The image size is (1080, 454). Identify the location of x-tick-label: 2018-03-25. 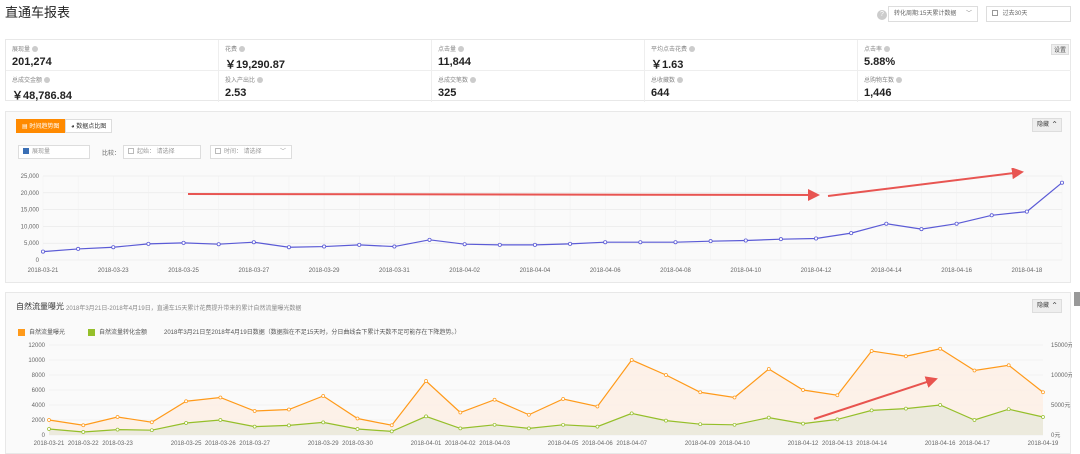
(183, 271).